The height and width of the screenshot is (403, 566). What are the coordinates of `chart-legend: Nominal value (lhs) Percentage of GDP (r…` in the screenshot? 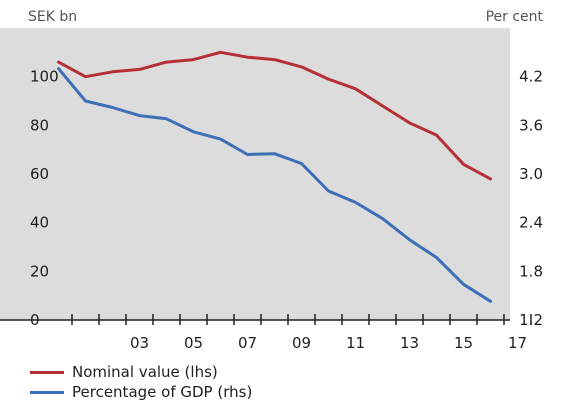 It's located at (141, 382).